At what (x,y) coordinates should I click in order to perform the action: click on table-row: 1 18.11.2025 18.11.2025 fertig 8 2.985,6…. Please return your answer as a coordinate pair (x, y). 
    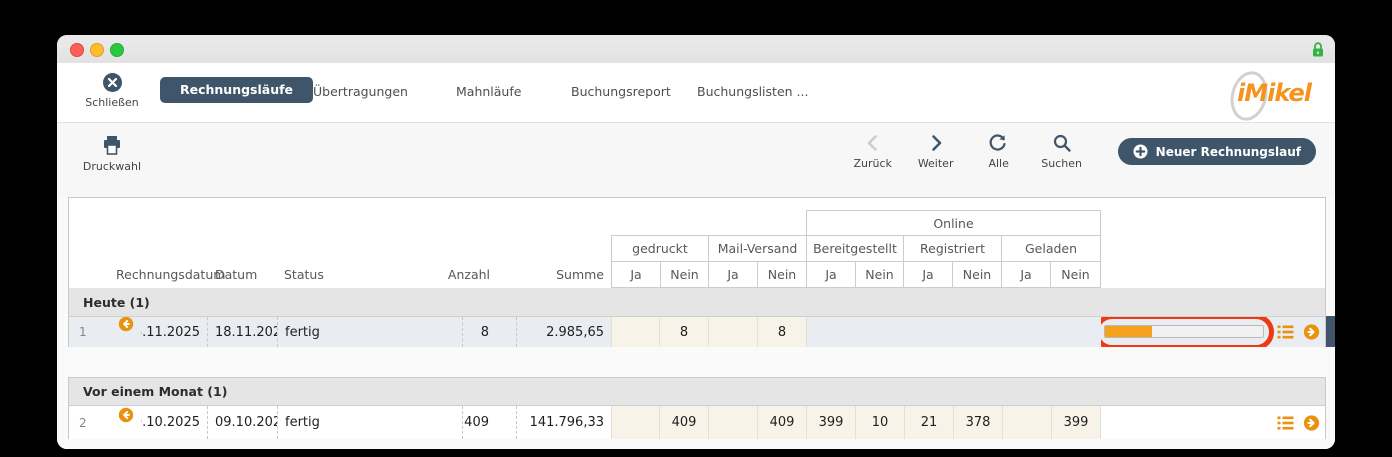
    Looking at the image, I should click on (697, 332).